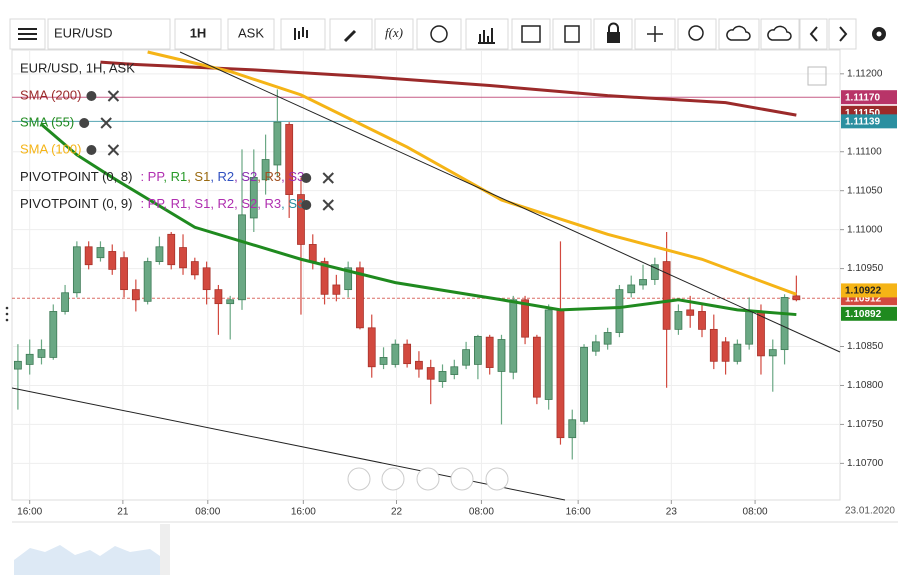 This screenshot has height=580, width=898. I want to click on navigator-handle, so click(165, 549).